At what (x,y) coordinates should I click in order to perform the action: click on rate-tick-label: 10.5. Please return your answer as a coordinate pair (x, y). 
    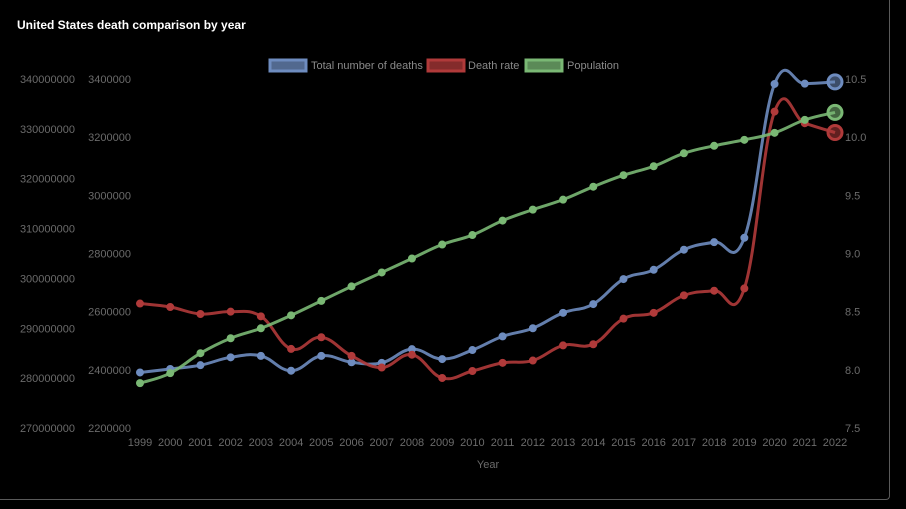
    Looking at the image, I should click on (855, 80).